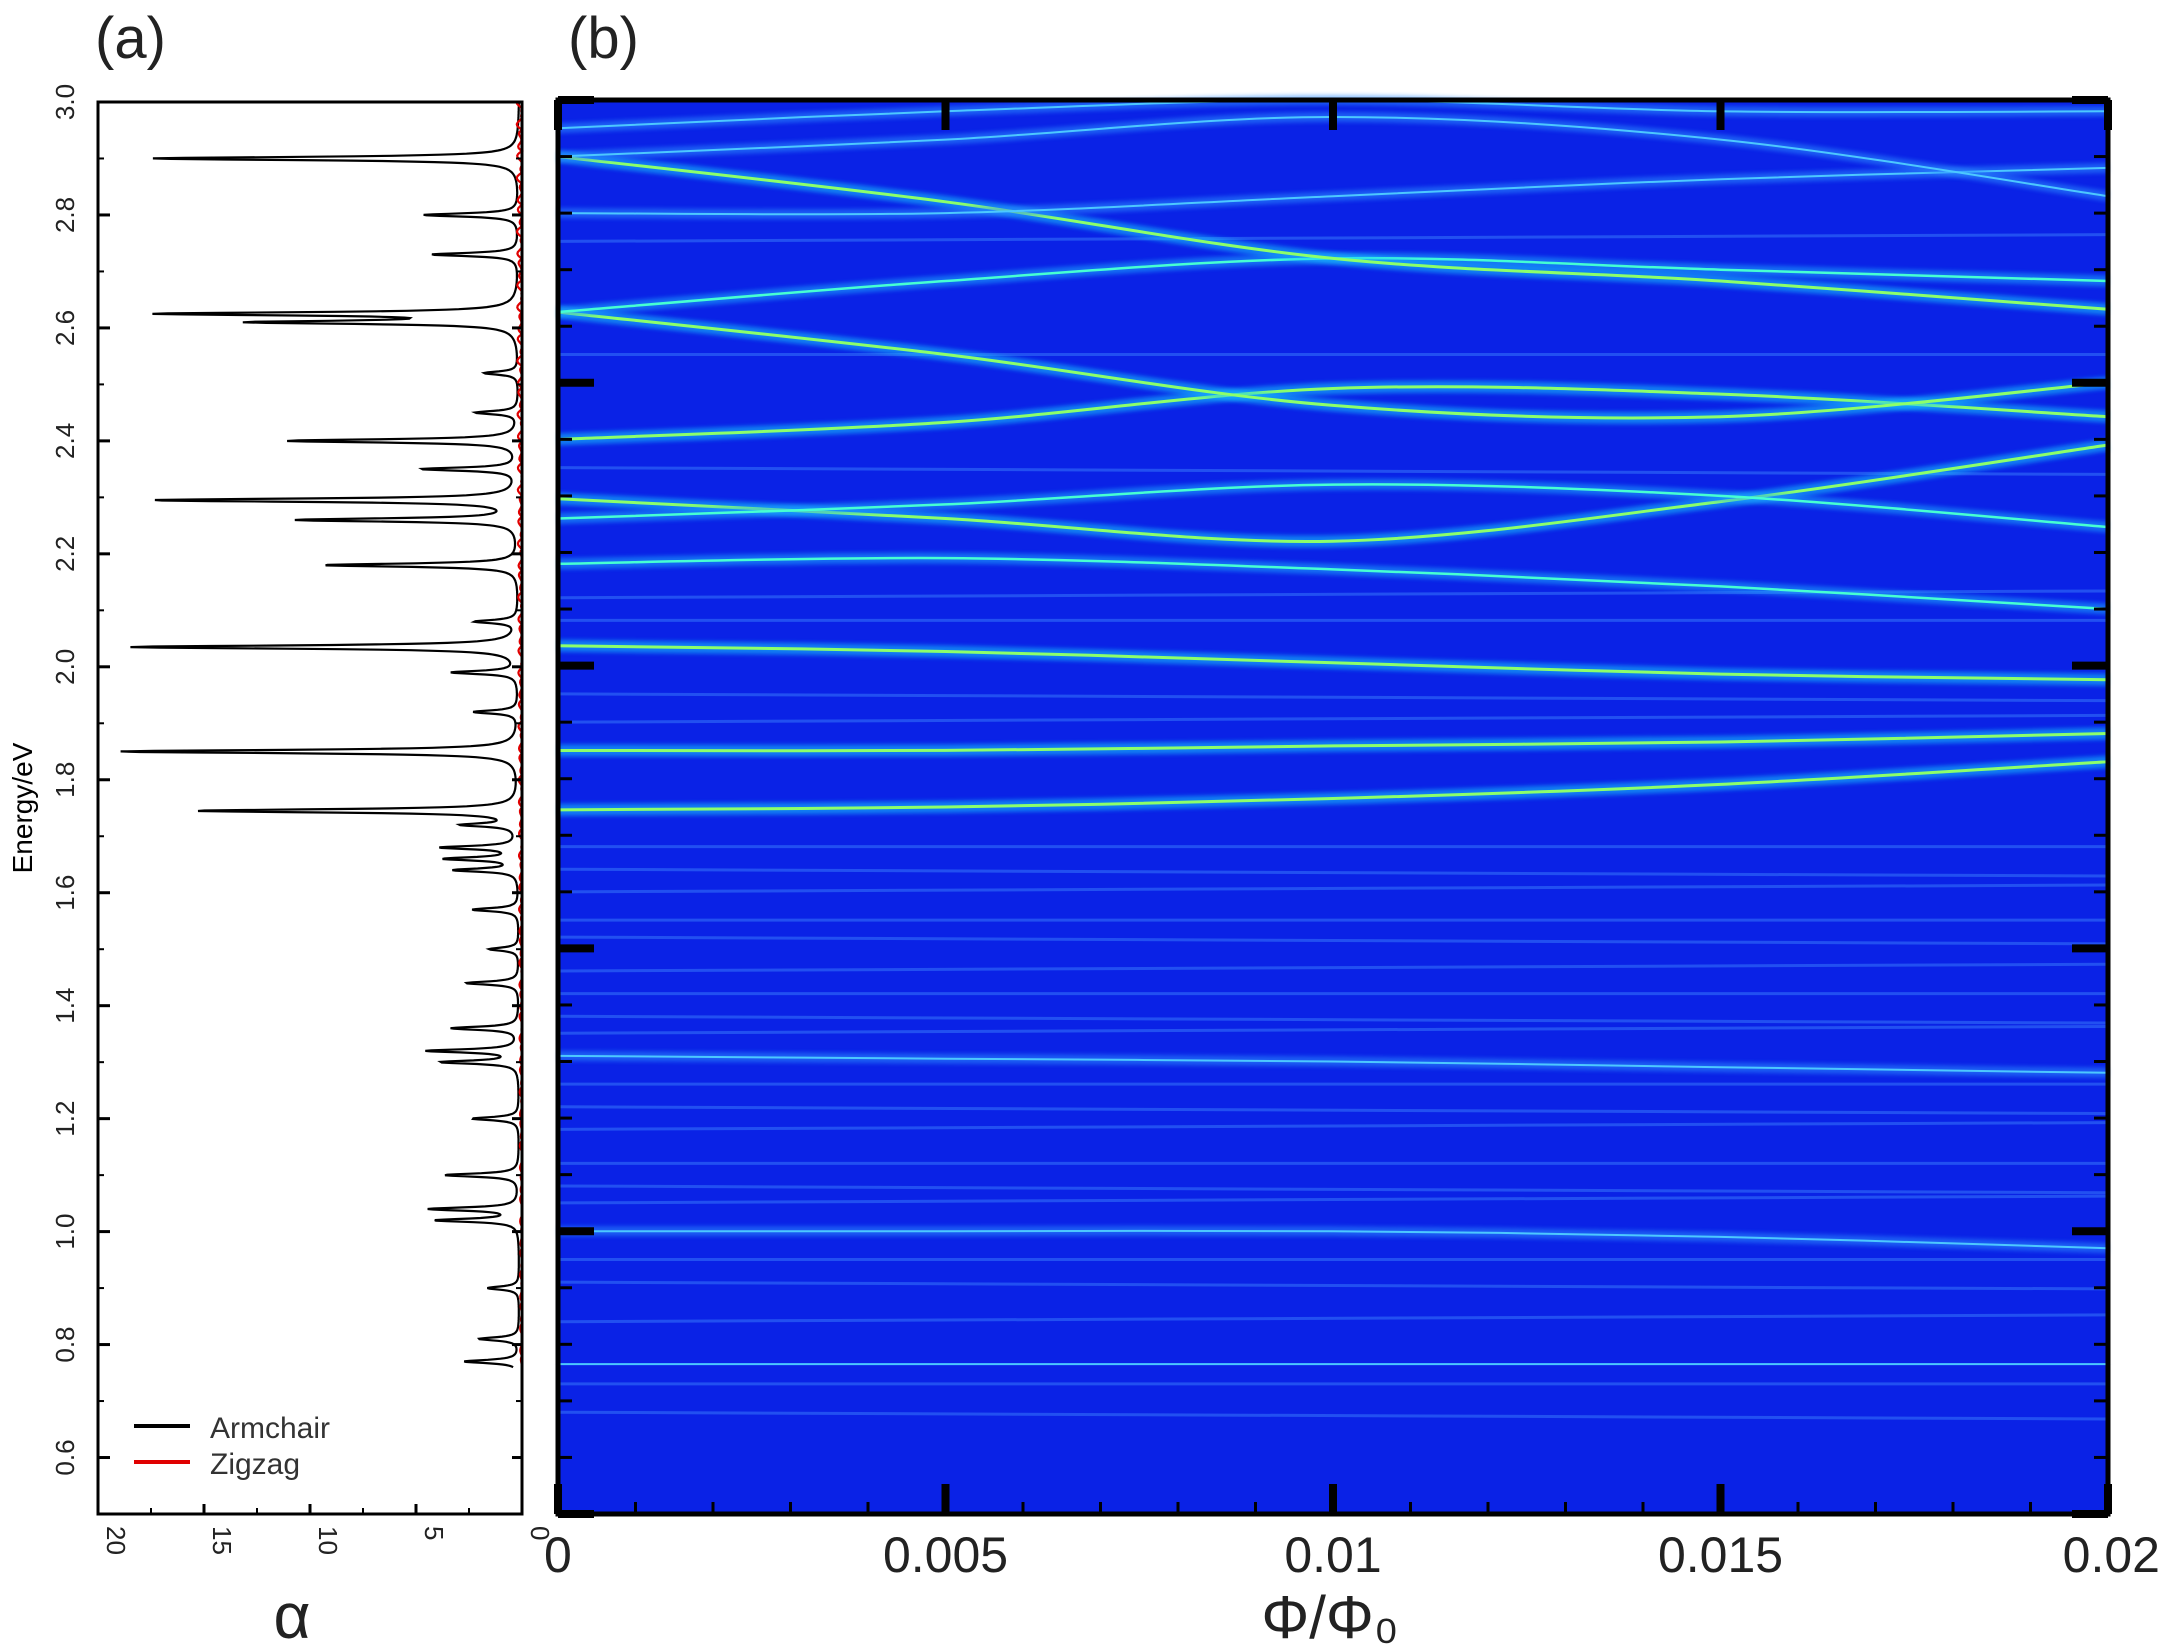  I want to click on panel-b-label: (b), so click(603, 38).